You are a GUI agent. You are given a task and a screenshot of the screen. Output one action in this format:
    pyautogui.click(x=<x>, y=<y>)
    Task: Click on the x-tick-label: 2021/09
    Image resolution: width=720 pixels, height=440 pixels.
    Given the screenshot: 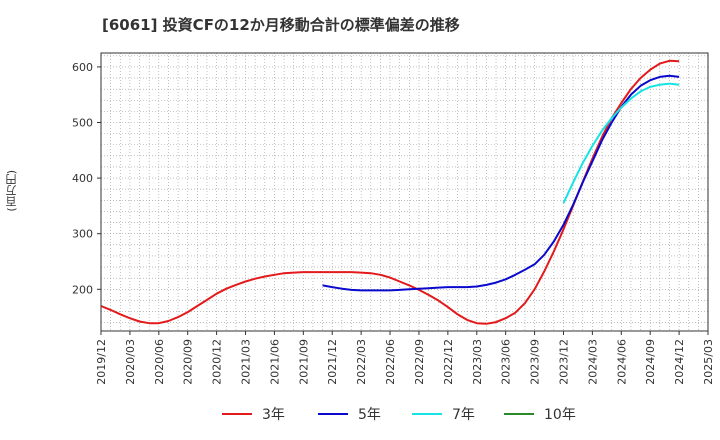 What is the action you would take?
    pyautogui.click(x=303, y=362)
    